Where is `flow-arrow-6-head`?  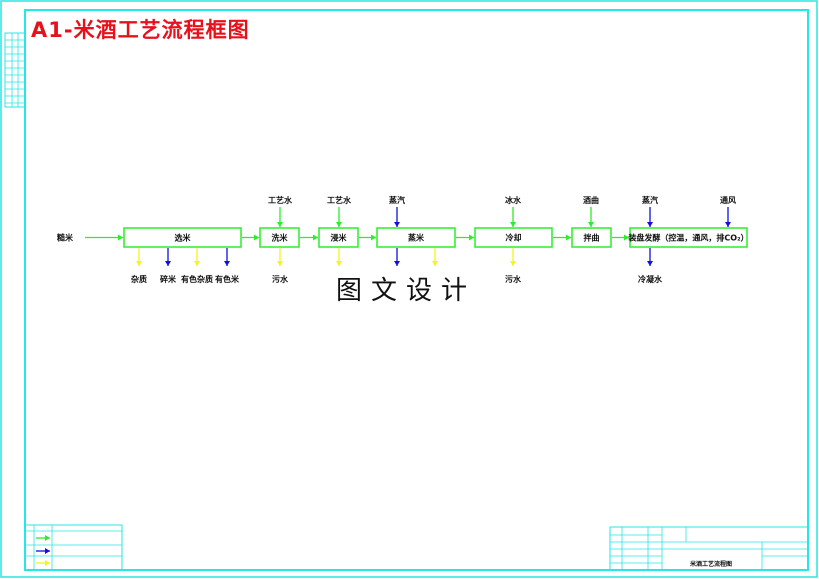 flow-arrow-6-head is located at coordinates (626, 237).